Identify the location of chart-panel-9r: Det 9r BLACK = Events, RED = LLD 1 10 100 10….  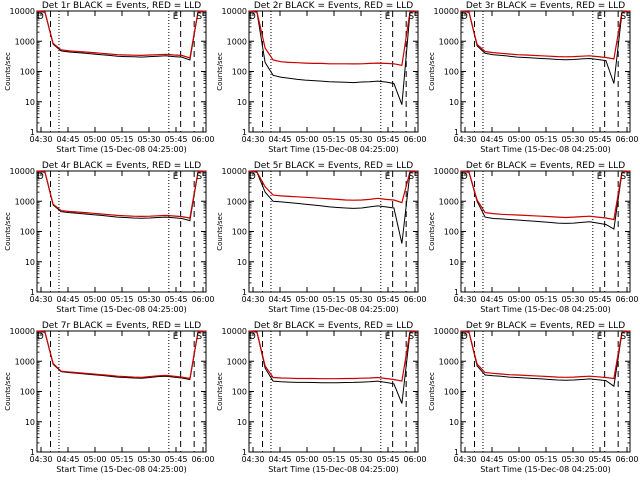
(533, 397).